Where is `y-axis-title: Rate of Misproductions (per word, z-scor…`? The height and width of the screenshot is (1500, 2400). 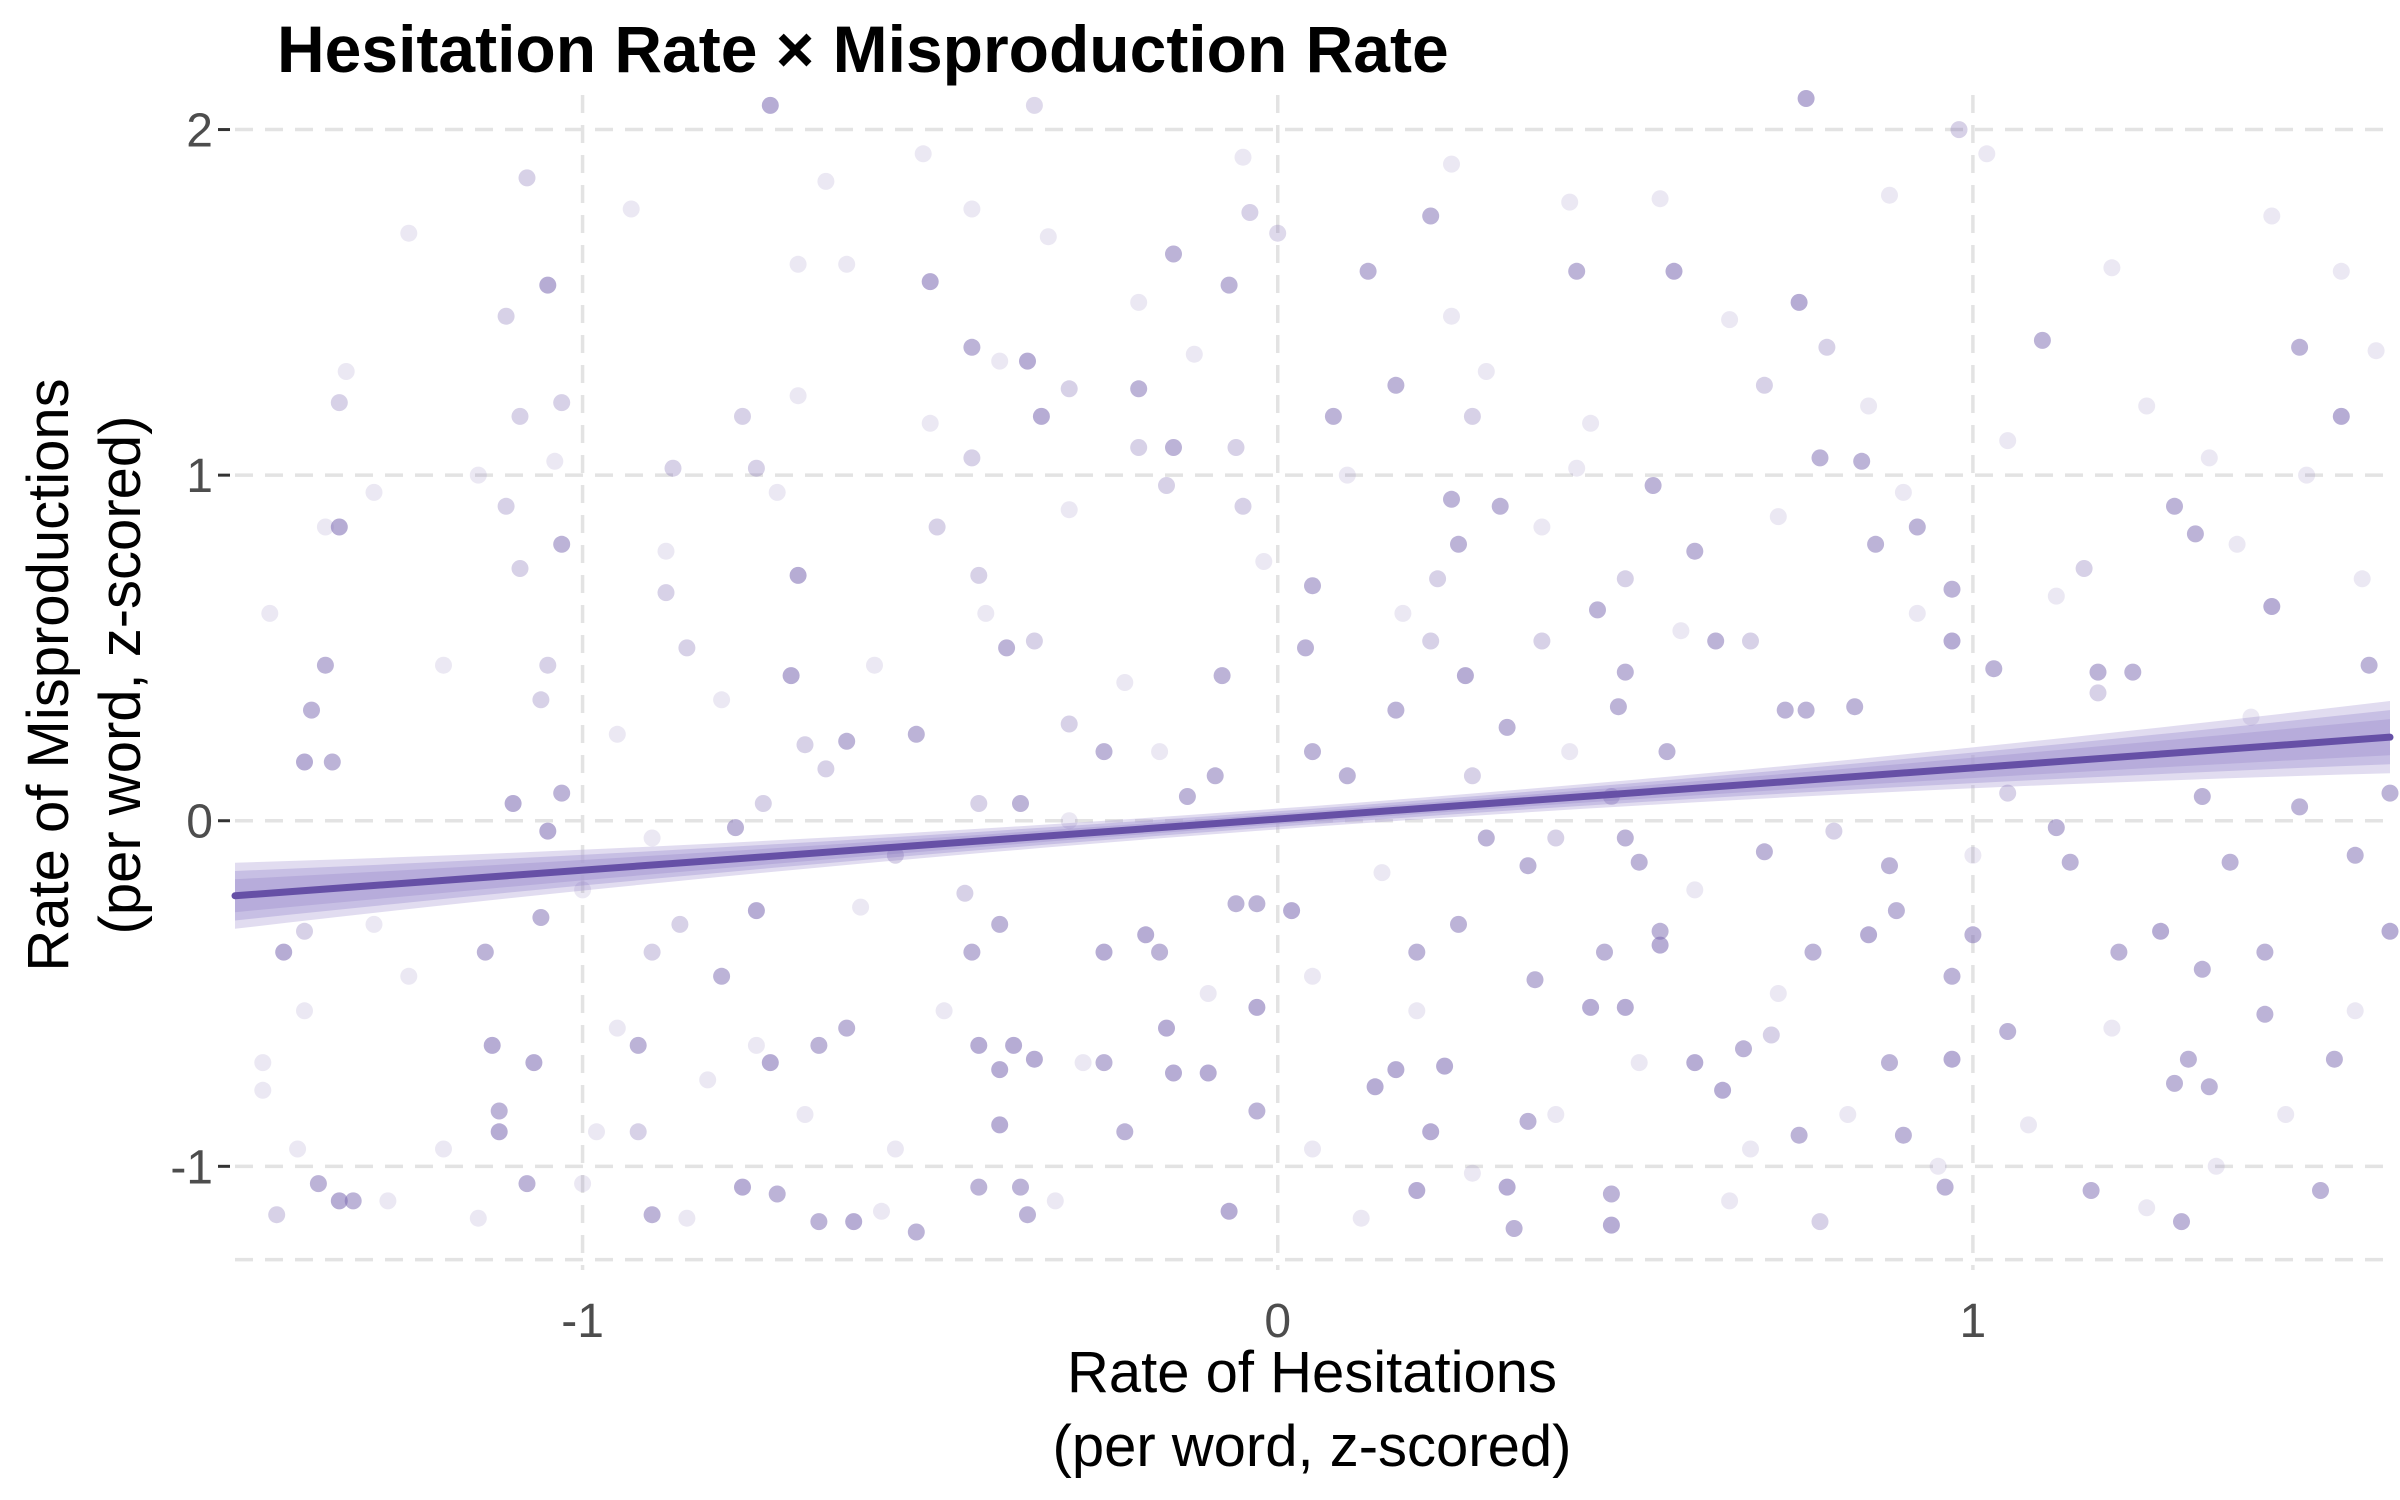 y-axis-title: Rate of Misproductions (per word, z-scor… is located at coordinates (84, 674).